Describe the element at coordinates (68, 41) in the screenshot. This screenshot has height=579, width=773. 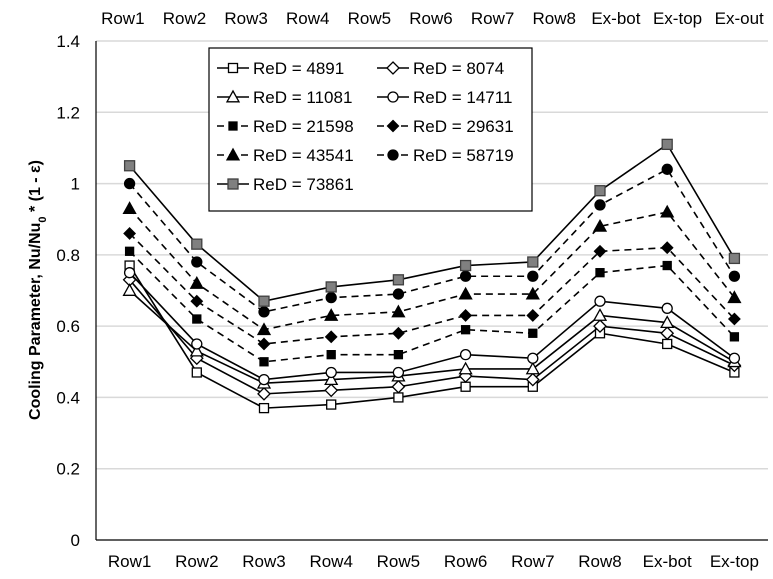
I see `y-tick-label: 1.4` at that location.